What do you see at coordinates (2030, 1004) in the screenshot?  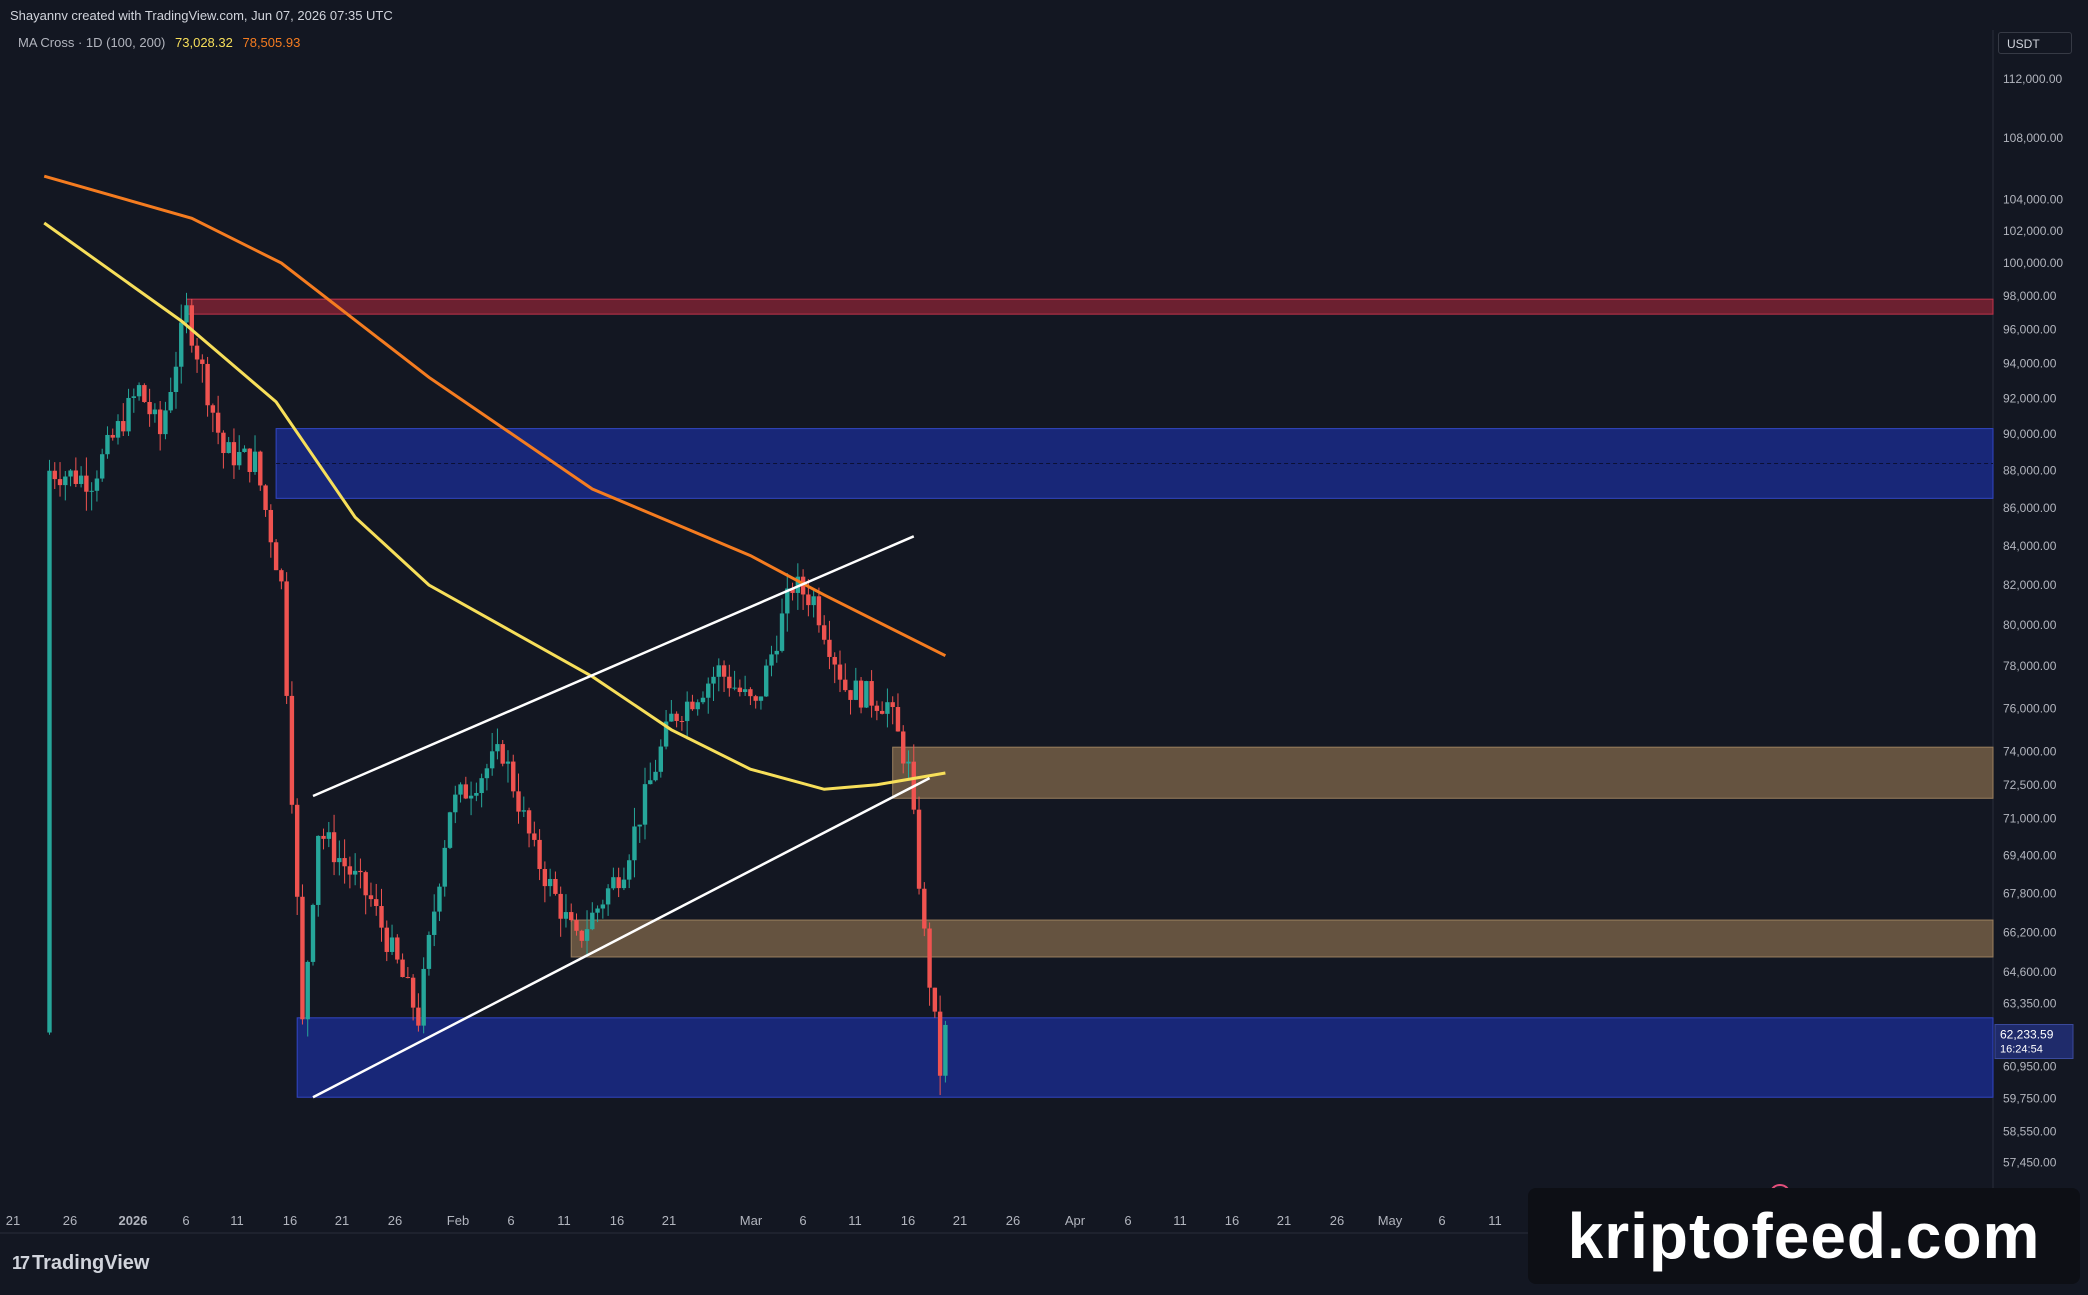 I see `price-tick-label: 63,350.00` at bounding box center [2030, 1004].